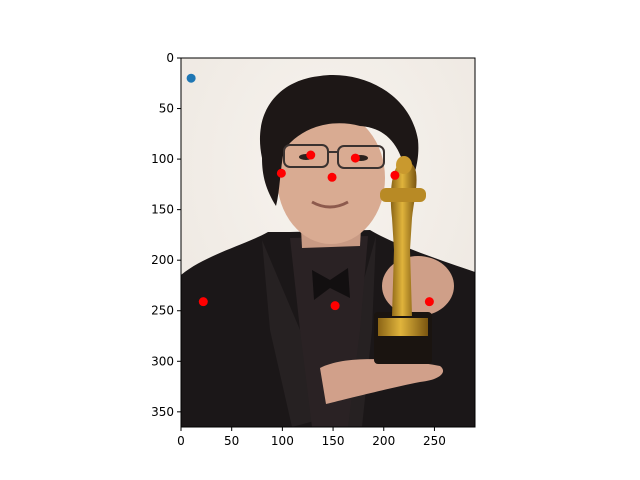 Image resolution: width=640 pixels, height=480 pixels. I want to click on blue-point, so click(191, 78).